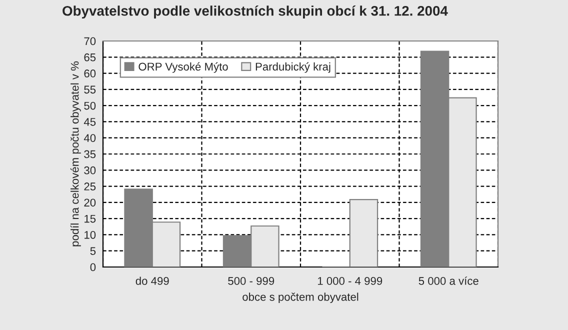 The width and height of the screenshot is (568, 330). Describe the element at coordinates (90, 202) in the screenshot. I see `y-tick-label: 20` at that location.